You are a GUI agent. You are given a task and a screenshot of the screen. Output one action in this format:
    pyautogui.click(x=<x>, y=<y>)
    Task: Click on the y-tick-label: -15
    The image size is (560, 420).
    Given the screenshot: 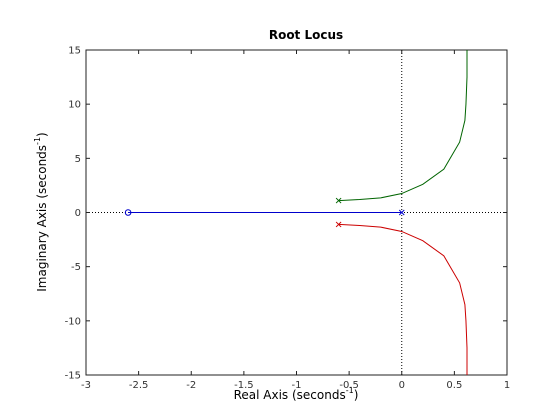 What is the action you would take?
    pyautogui.click(x=73, y=376)
    